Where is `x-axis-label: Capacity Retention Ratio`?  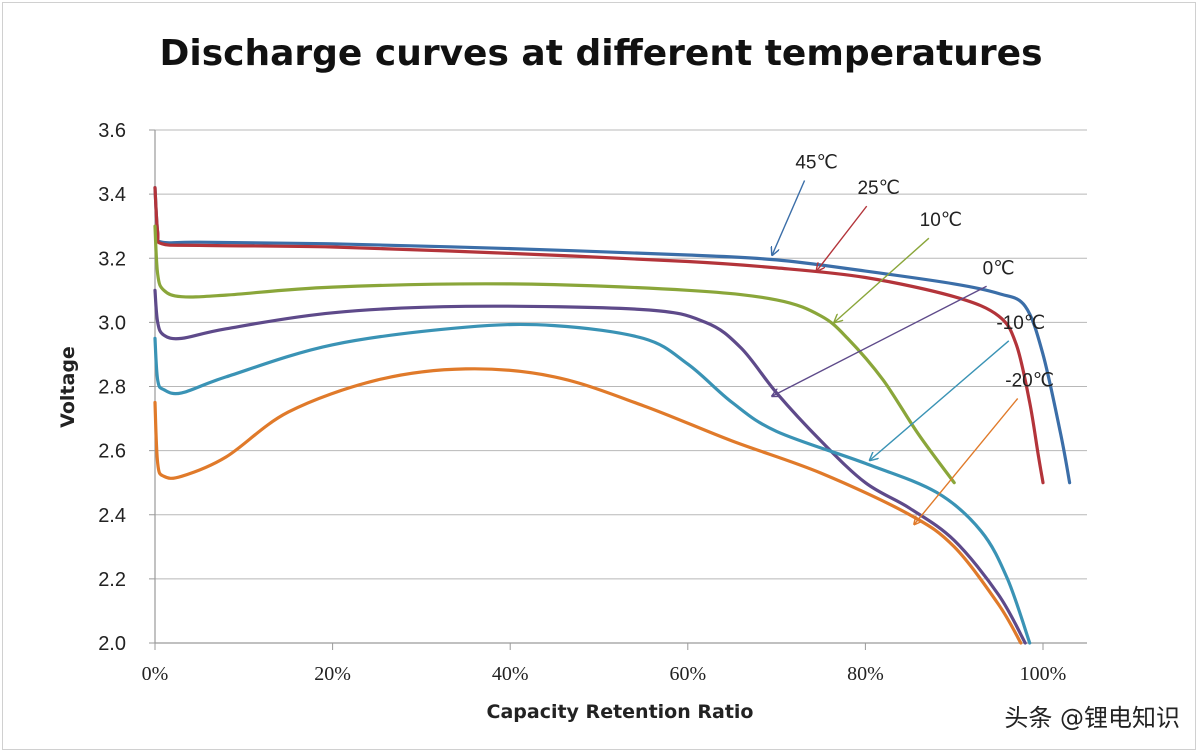 x-axis-label: Capacity Retention Ratio is located at coordinates (620, 712).